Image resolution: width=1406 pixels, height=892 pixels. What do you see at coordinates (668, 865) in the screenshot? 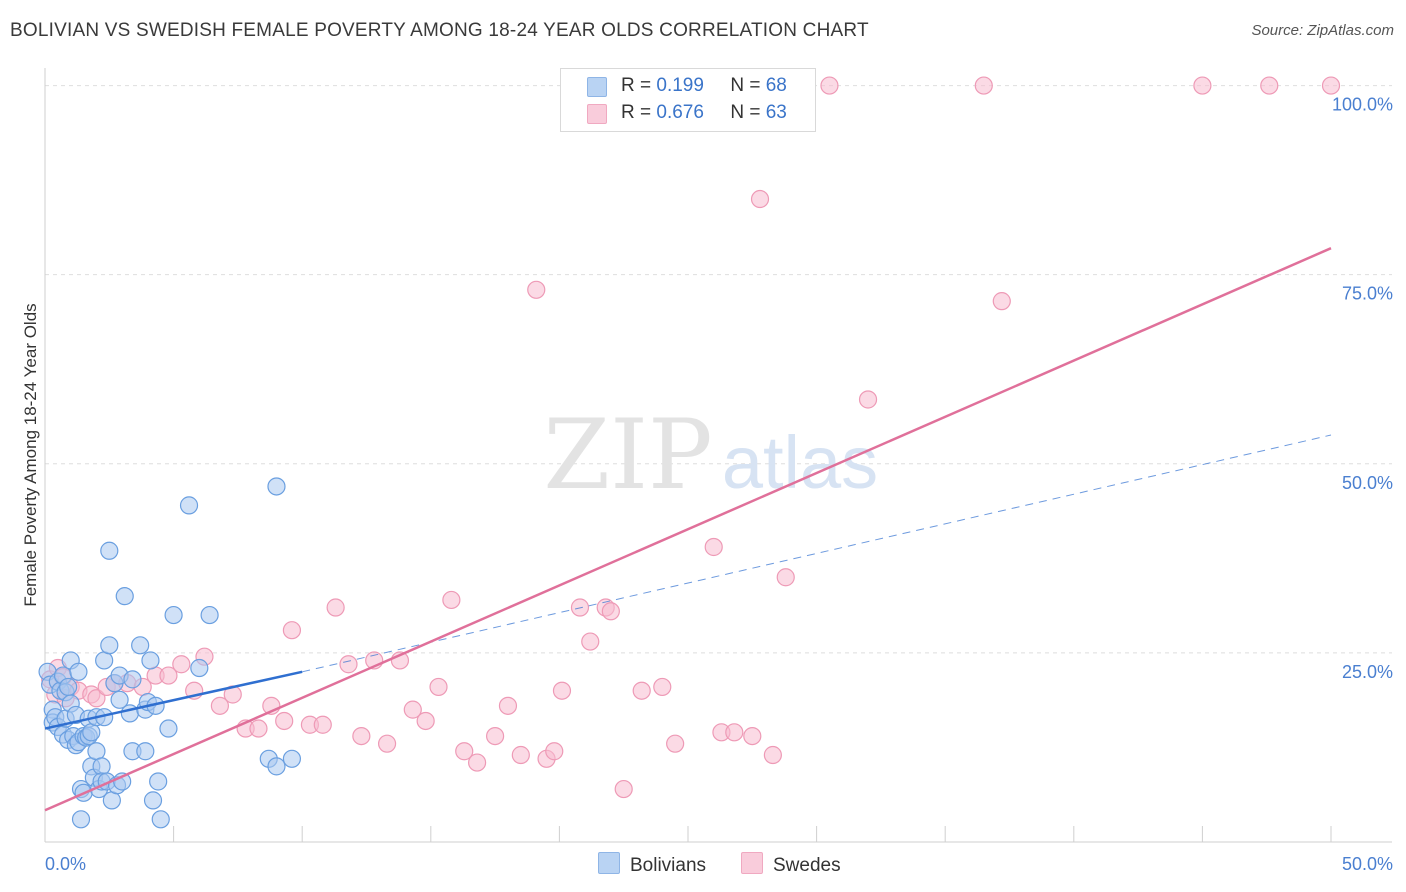
I see `bottom-legend-label: Bolivians` at bounding box center [668, 865].